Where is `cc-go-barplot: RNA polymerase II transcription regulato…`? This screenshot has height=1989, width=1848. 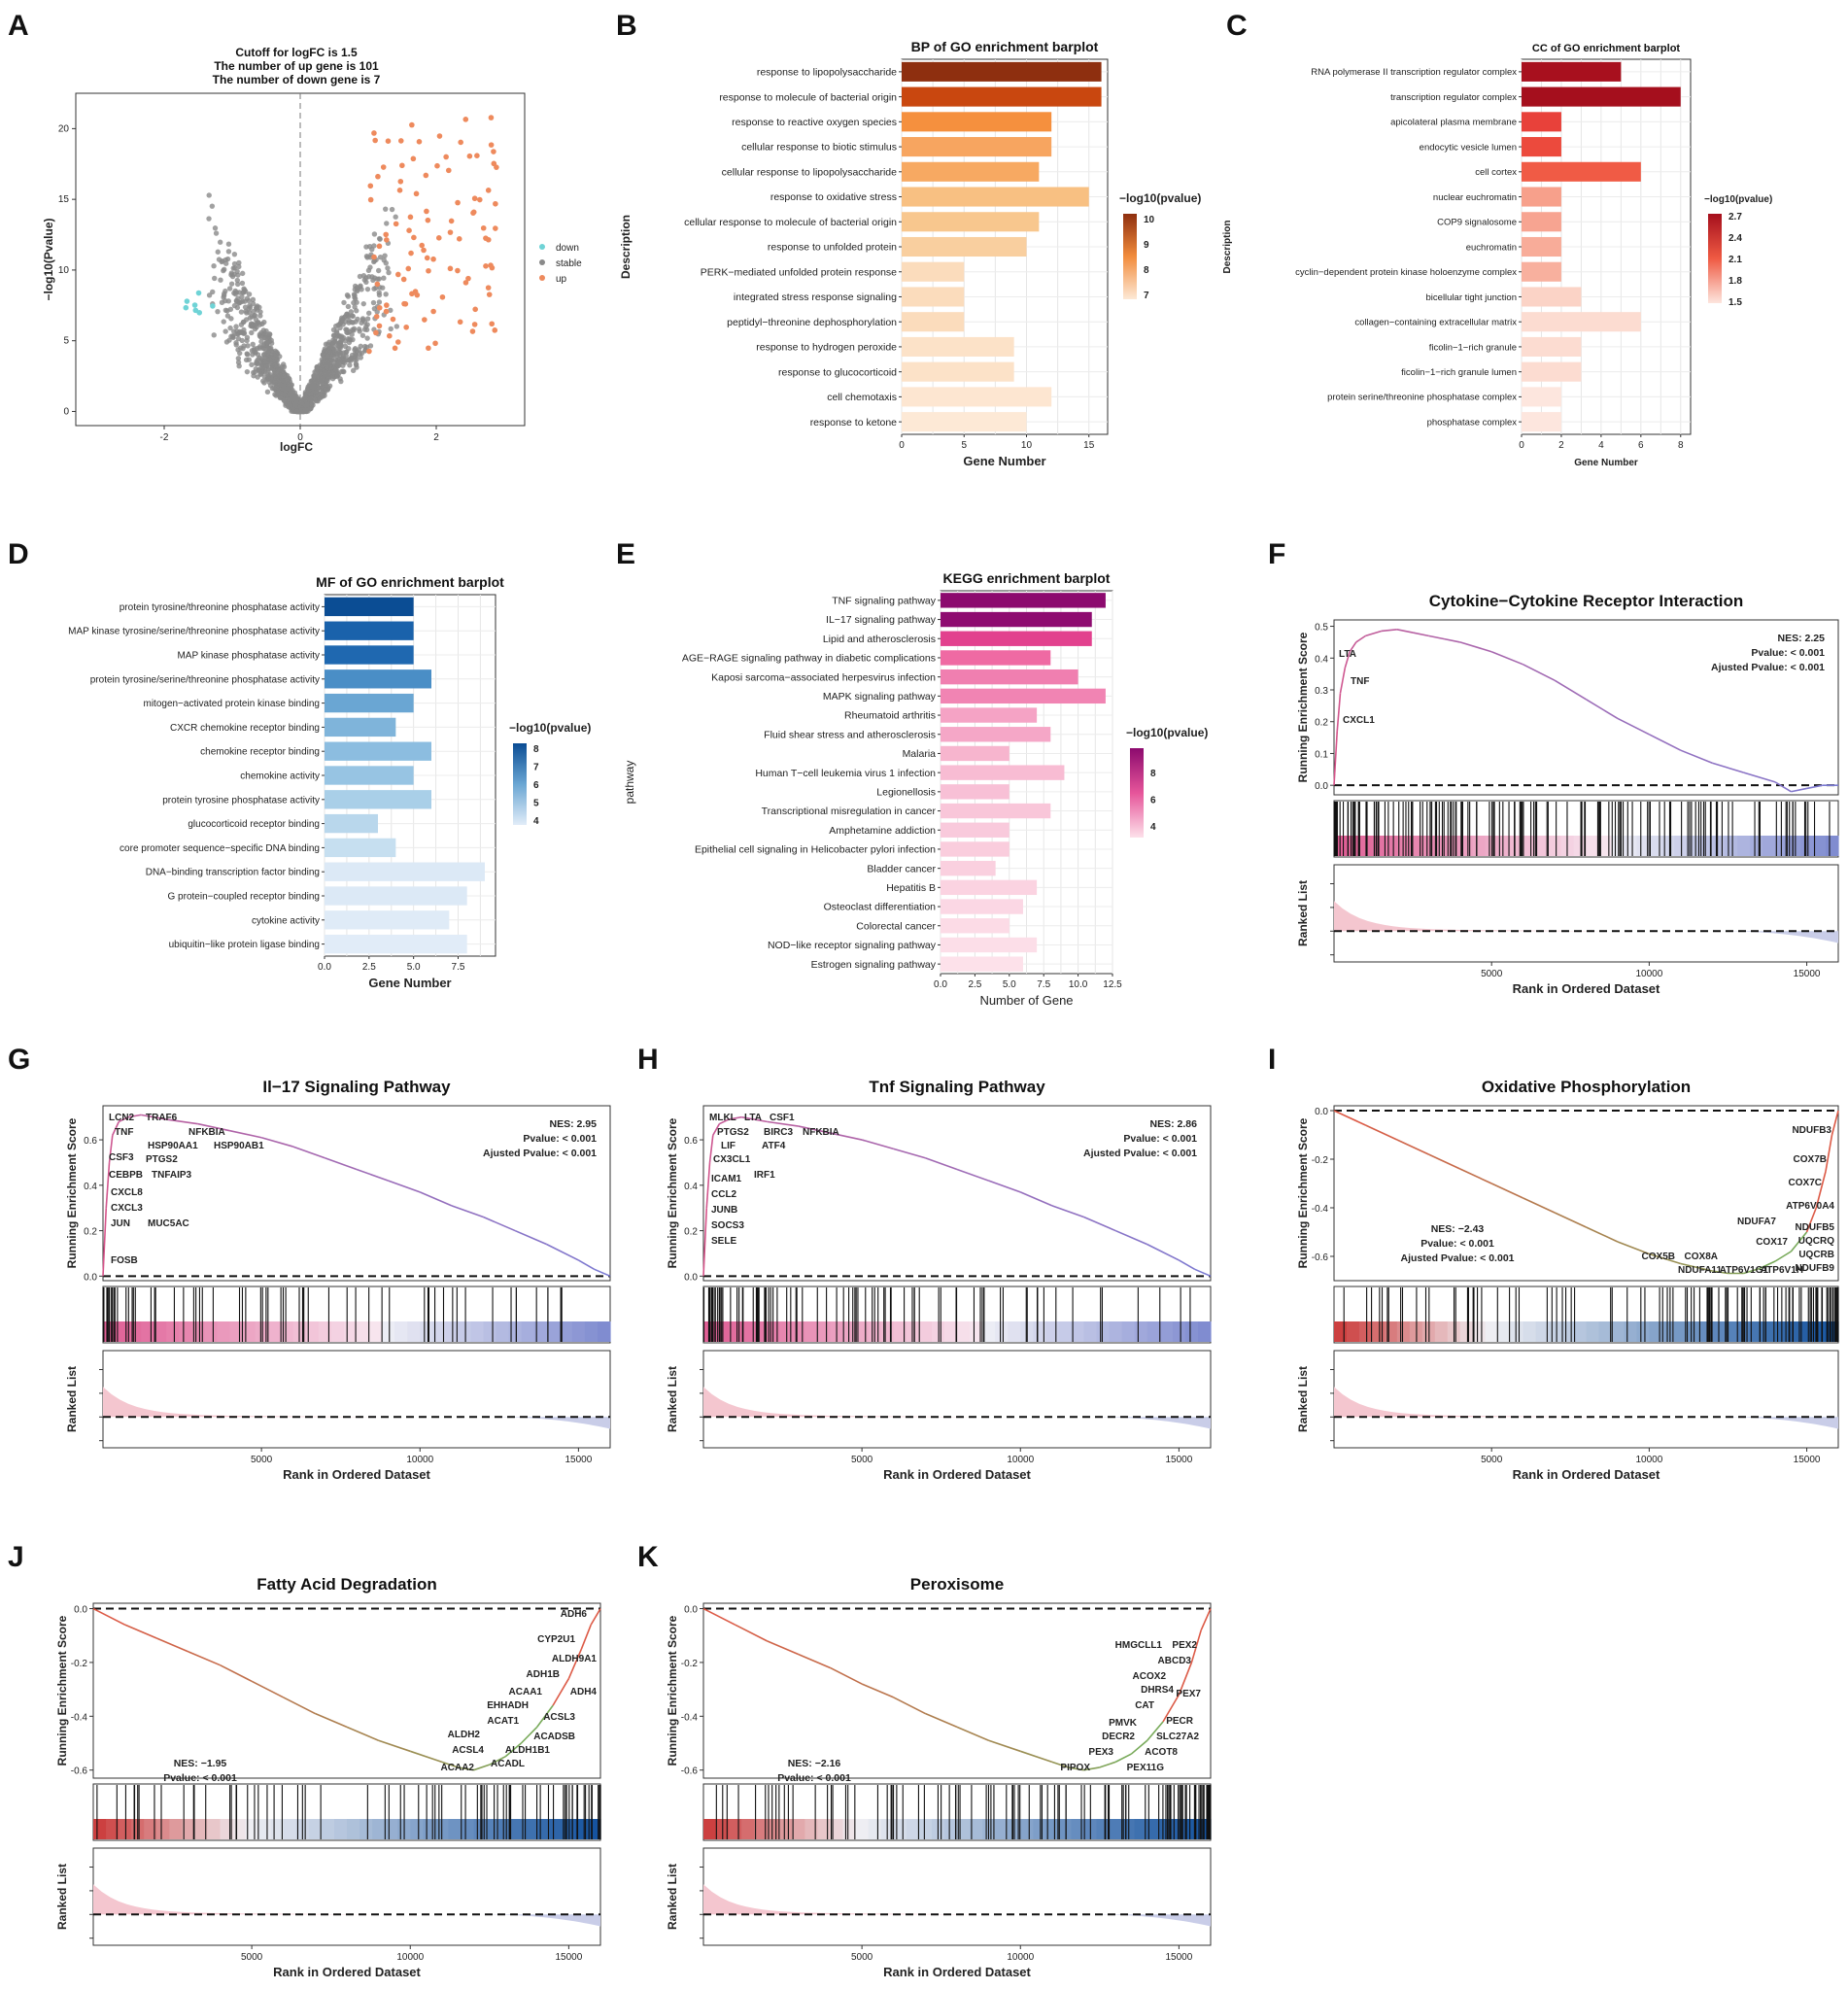 cc-go-barplot: RNA polymerase II transcription regulato… is located at coordinates (1497, 255).